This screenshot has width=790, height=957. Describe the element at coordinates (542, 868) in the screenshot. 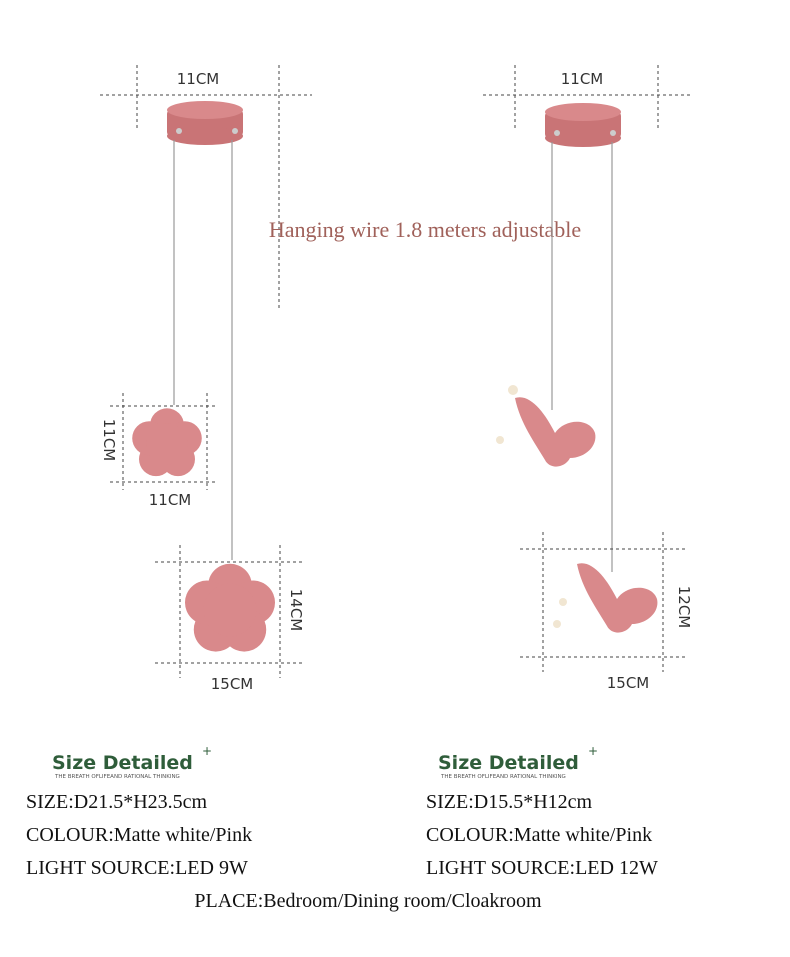

I see `spec-line: LIGHT SOURCE:LED 12W` at that location.